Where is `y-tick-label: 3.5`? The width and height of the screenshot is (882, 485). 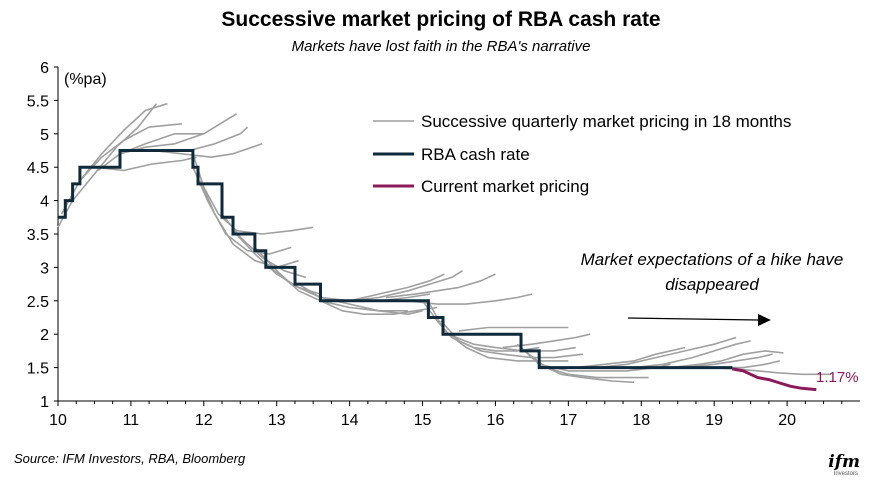
y-tick-label: 3.5 is located at coordinates (38, 235).